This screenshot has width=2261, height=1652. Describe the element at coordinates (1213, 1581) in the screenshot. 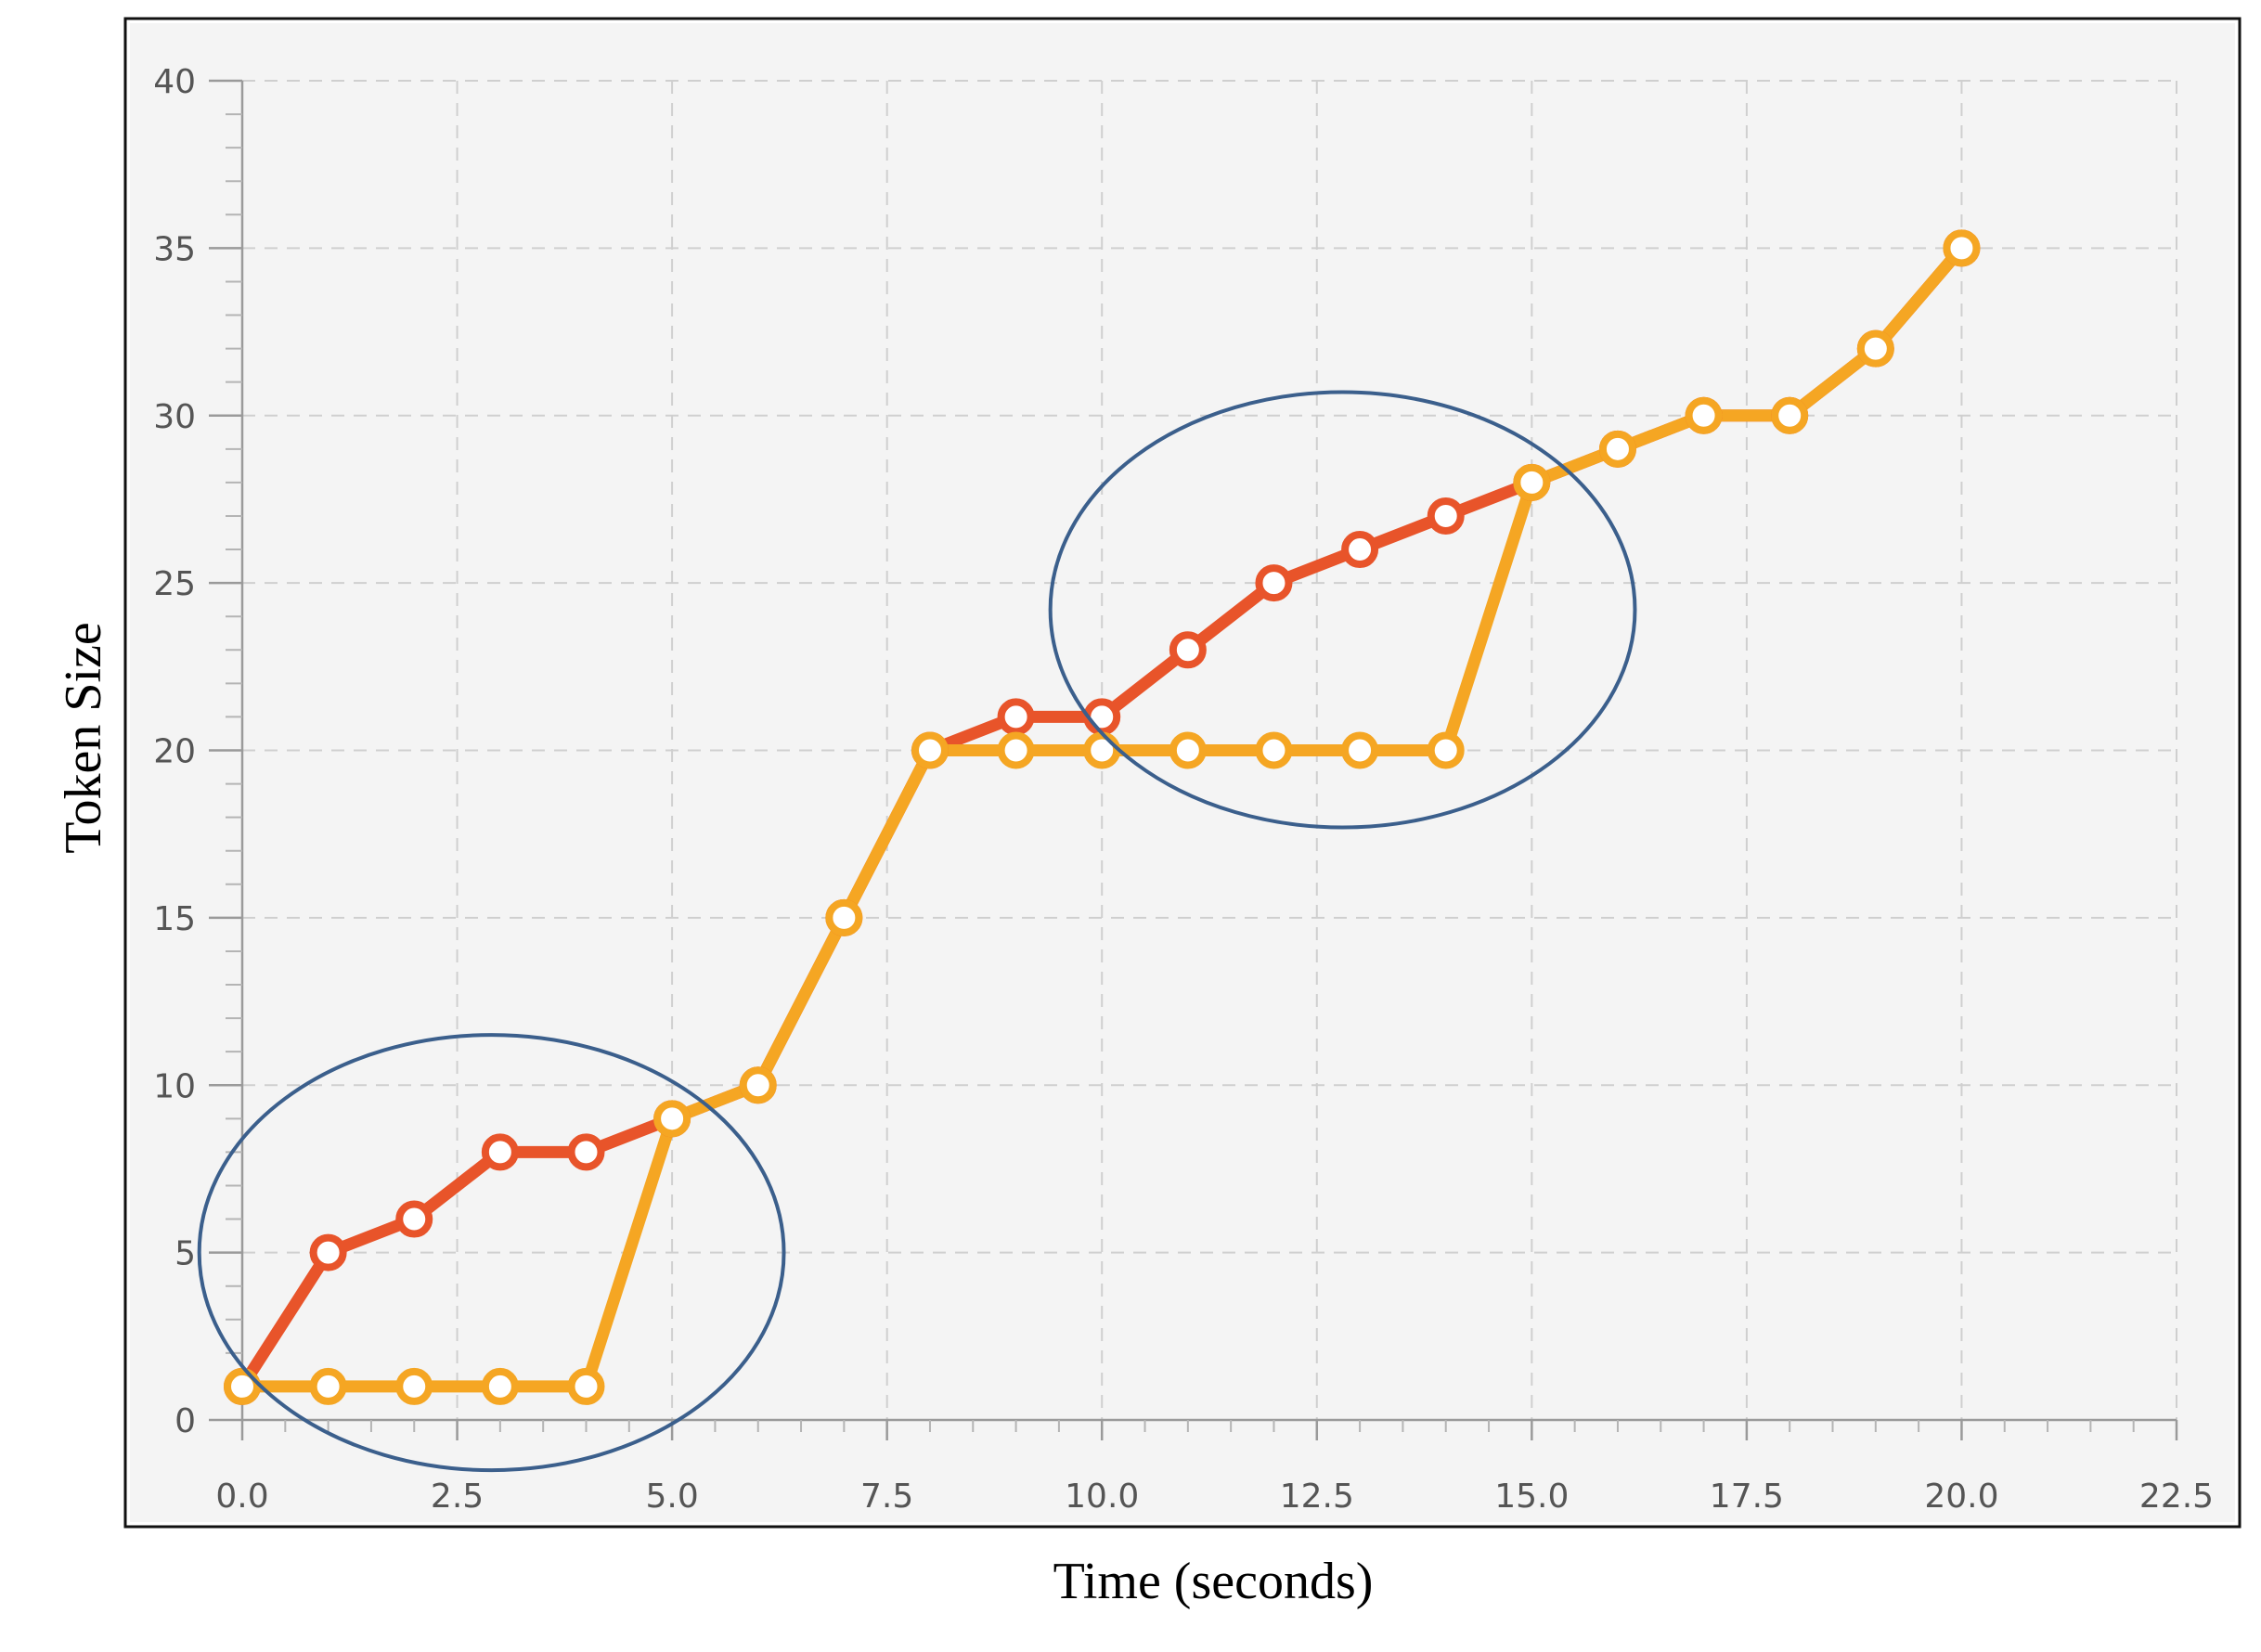

I see `x-axis-title: Time (seconds)` at that location.